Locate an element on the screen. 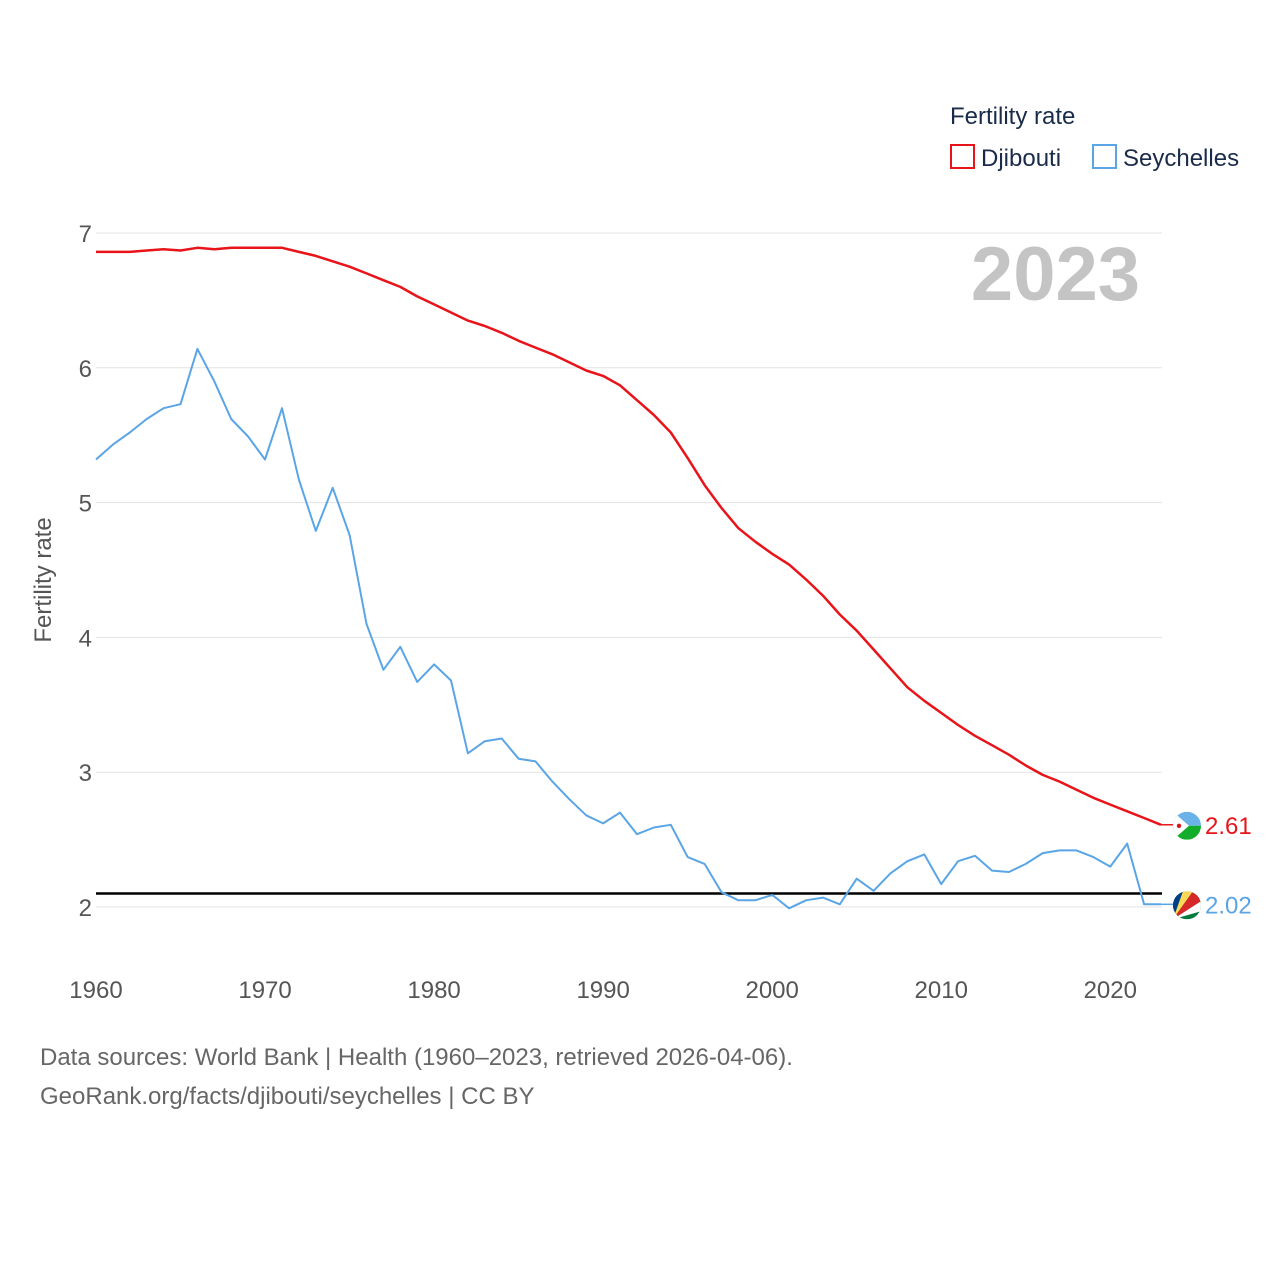  y-tick-label: 4 is located at coordinates (85, 638).